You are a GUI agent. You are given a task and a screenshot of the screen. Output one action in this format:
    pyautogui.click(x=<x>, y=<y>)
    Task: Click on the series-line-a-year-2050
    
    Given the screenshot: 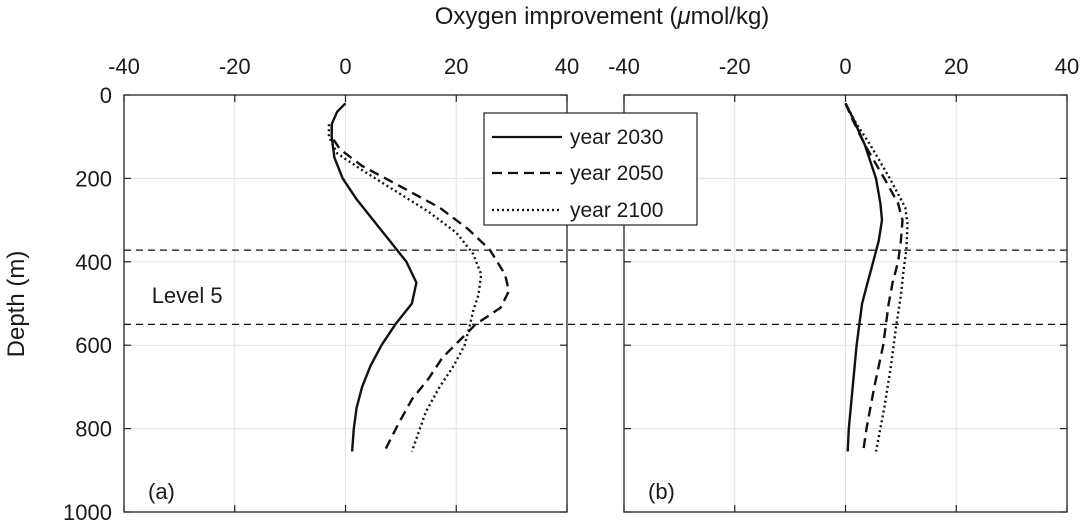 What is the action you would take?
    pyautogui.click(x=420, y=288)
    